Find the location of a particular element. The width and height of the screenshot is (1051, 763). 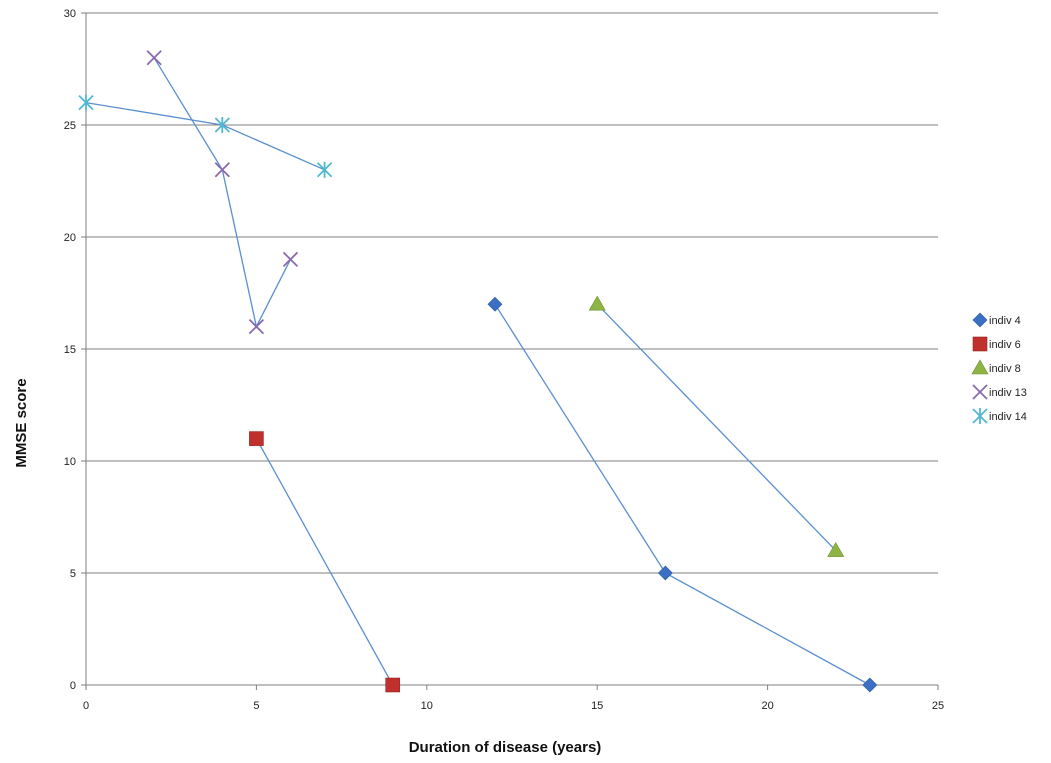

legend-item-indiv-13: indiv 13 is located at coordinates (999, 392).